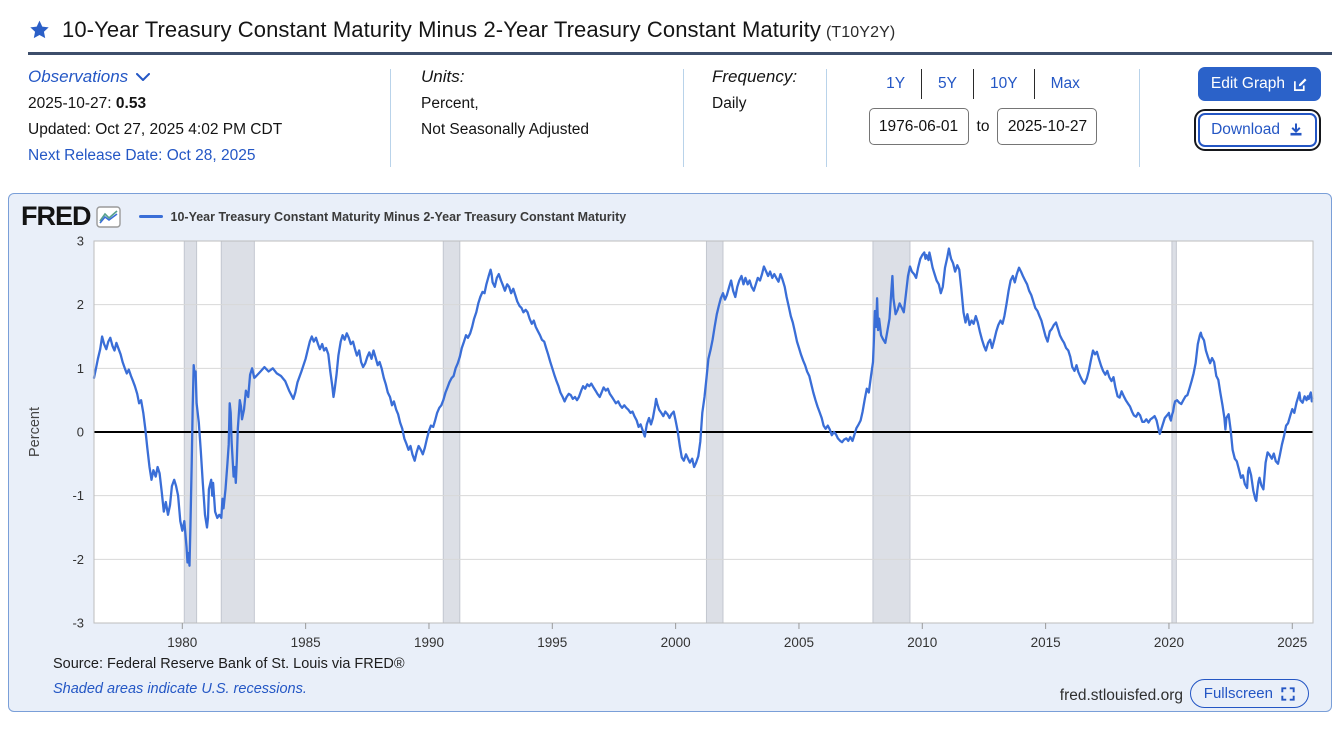 The height and width of the screenshot is (736, 1341). Describe the element at coordinates (39, 30) in the screenshot. I see `star-icon` at that location.